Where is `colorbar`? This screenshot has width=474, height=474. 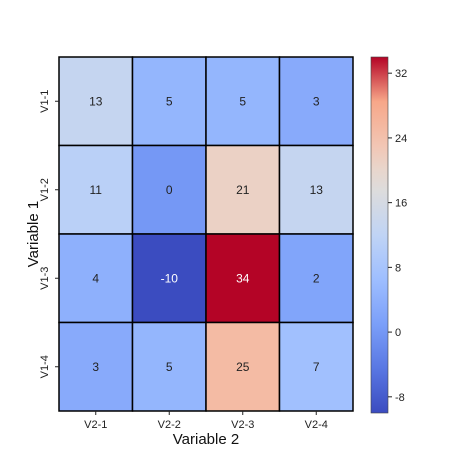 colorbar is located at coordinates (379, 235).